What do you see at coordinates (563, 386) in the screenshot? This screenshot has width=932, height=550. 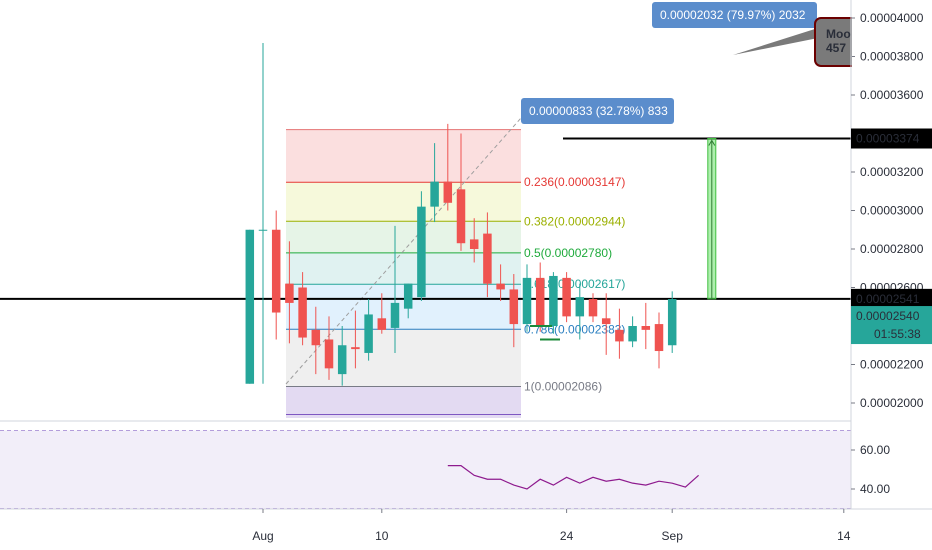 I see `fib-label-1: 1(0.00002086)` at bounding box center [563, 386].